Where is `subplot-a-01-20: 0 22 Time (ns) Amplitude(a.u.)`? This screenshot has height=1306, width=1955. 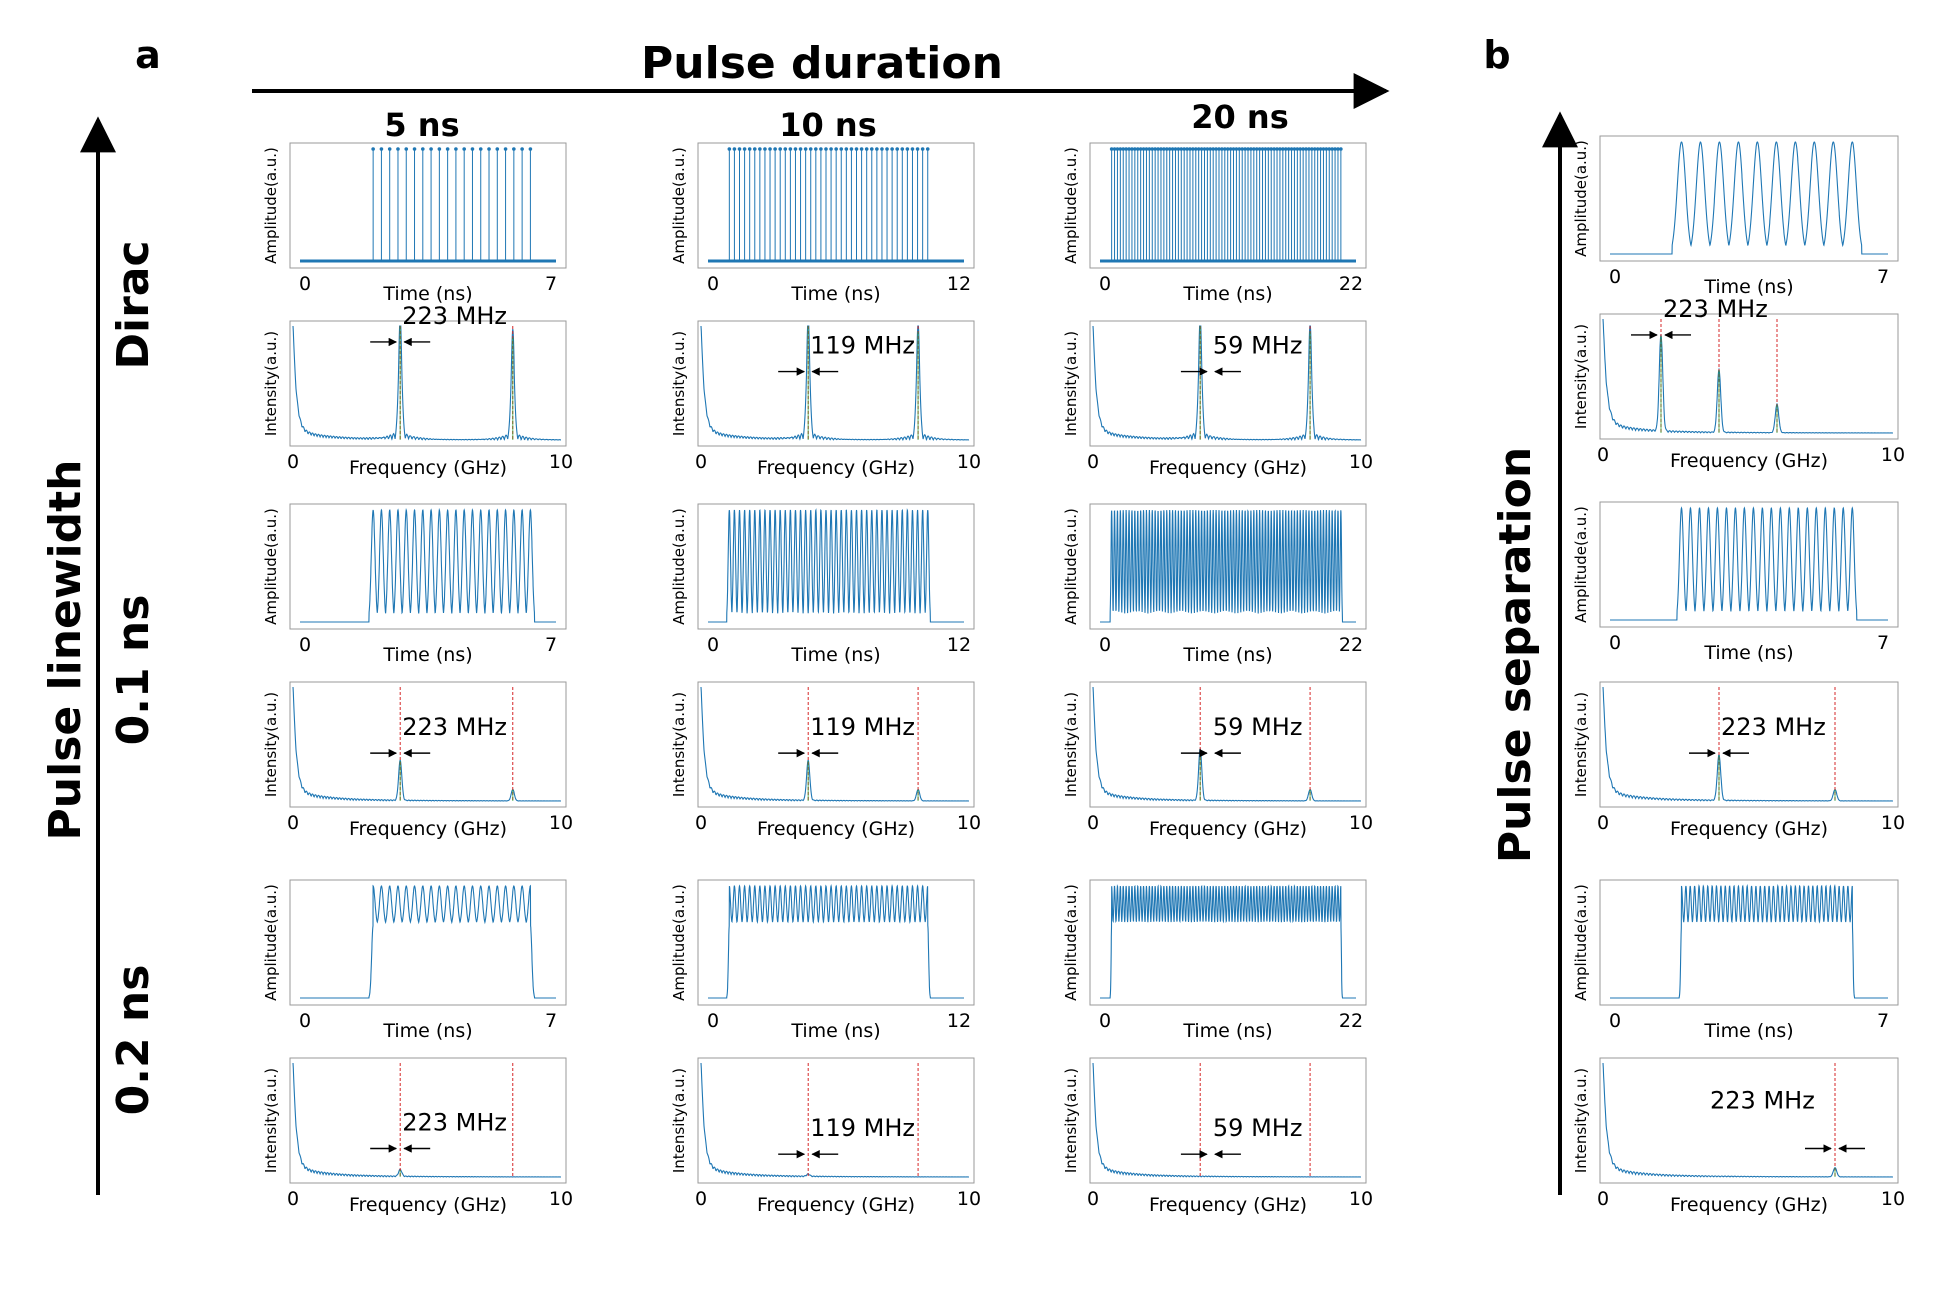
subplot-a-01-20: 0 22 Time (ns) Amplitude(a.u.) is located at coordinates (1214, 584).